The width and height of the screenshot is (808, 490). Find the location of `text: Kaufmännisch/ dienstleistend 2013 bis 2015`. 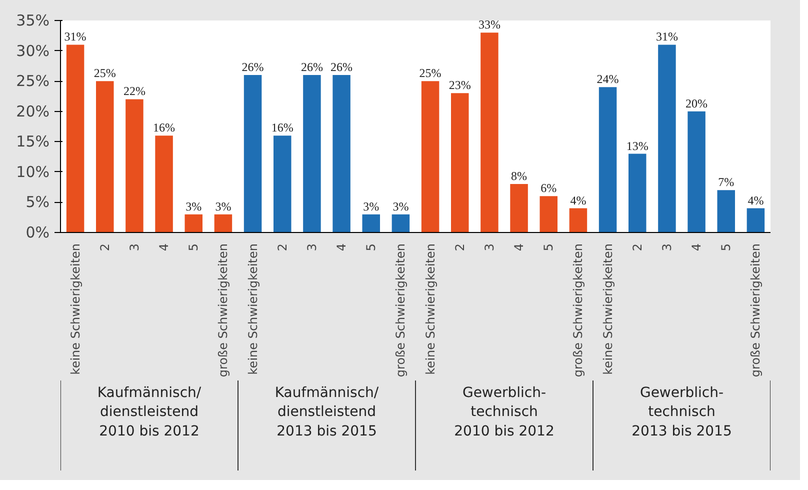

text: Kaufmännisch/ dienstleistend 2013 bis 2015 is located at coordinates (326, 412).